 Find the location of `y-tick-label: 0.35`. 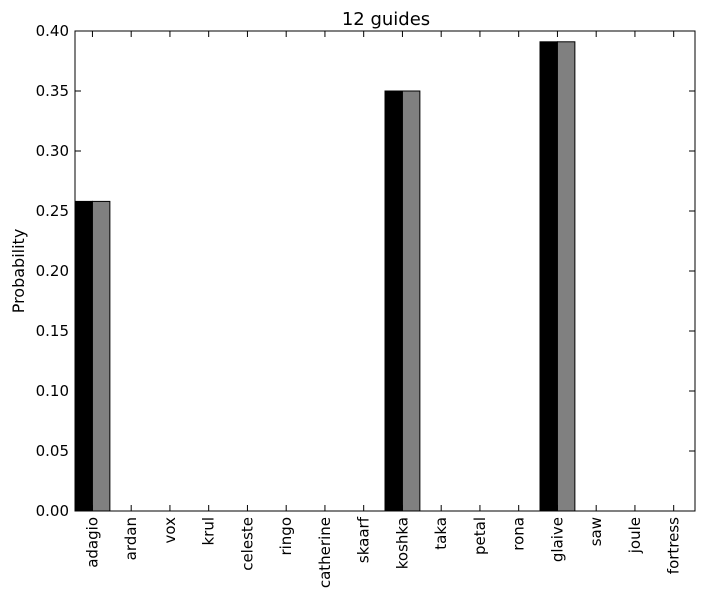

y-tick-label: 0.35 is located at coordinates (52, 91).